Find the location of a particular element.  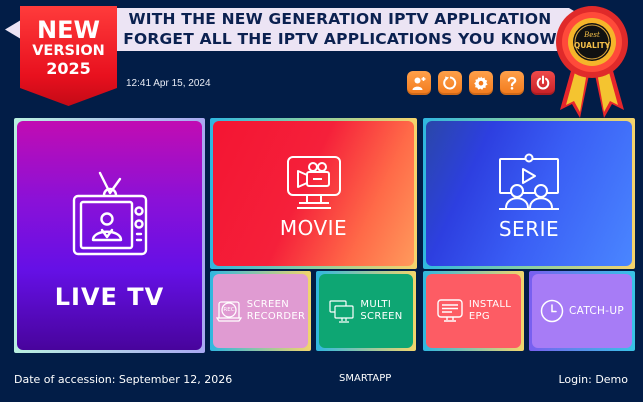

movie-camera-icon is located at coordinates (313, 182).